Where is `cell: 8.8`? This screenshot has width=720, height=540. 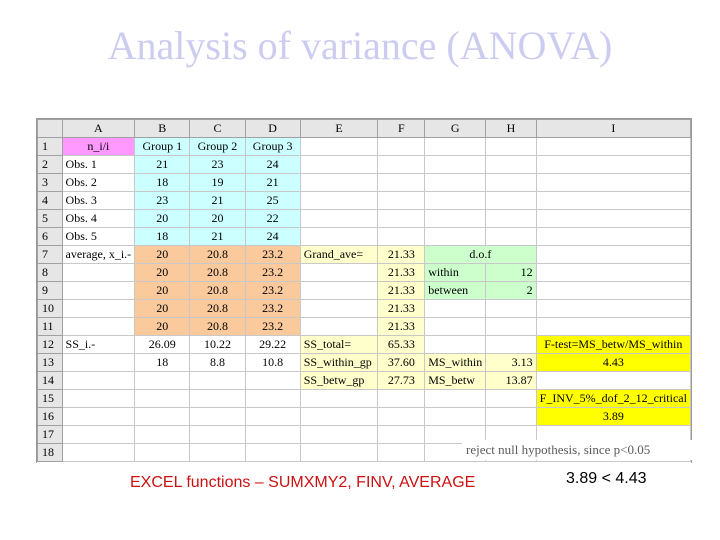 cell: 8.8 is located at coordinates (217, 362).